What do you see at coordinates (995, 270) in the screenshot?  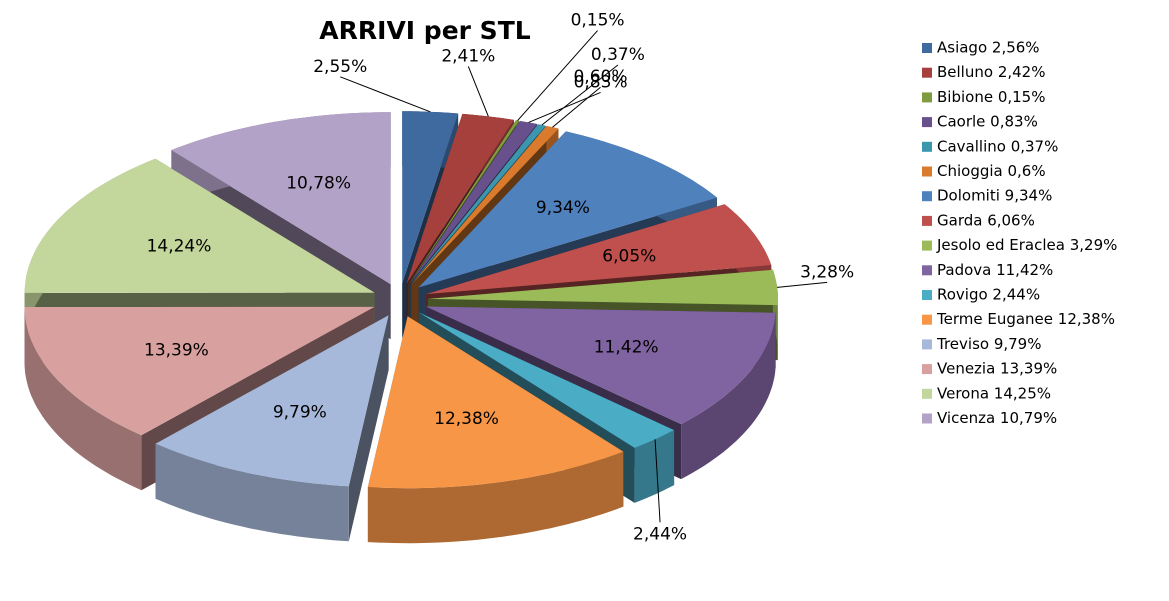 I see `legend-label: Padova 11,42%` at bounding box center [995, 270].